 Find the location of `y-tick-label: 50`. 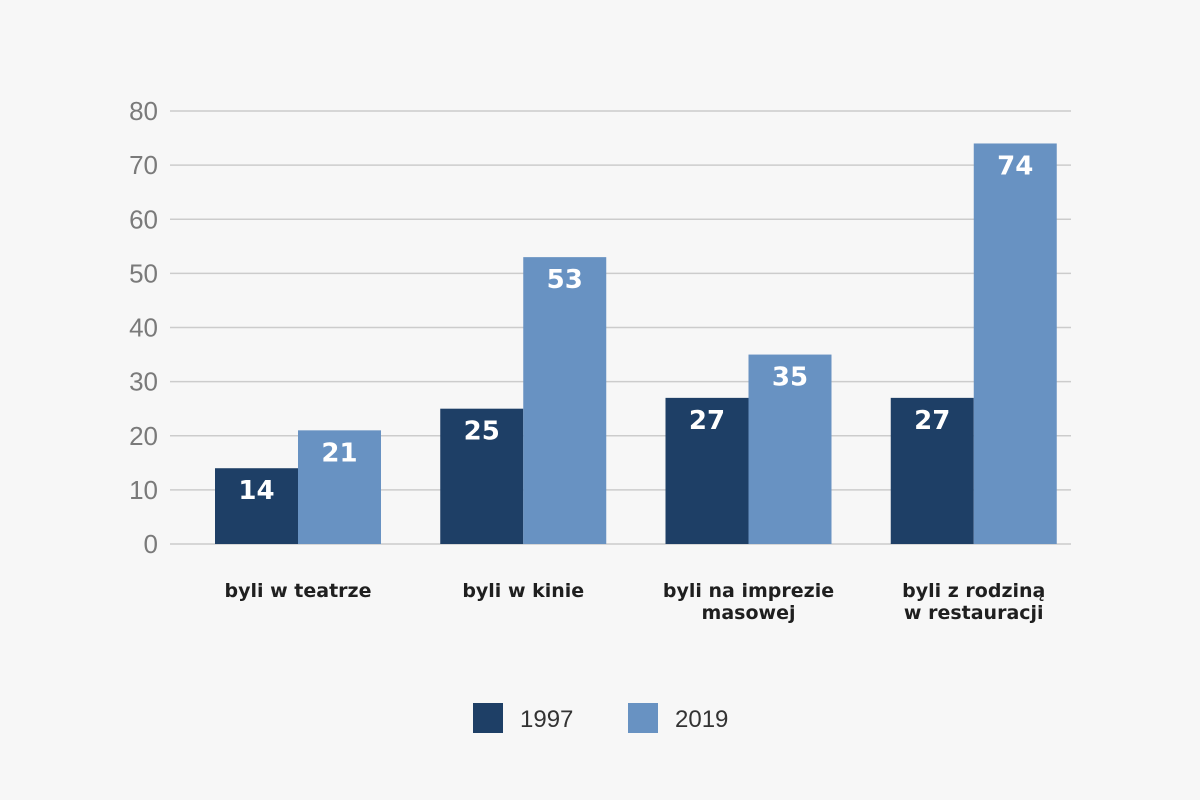

y-tick-label: 50 is located at coordinates (143, 273).